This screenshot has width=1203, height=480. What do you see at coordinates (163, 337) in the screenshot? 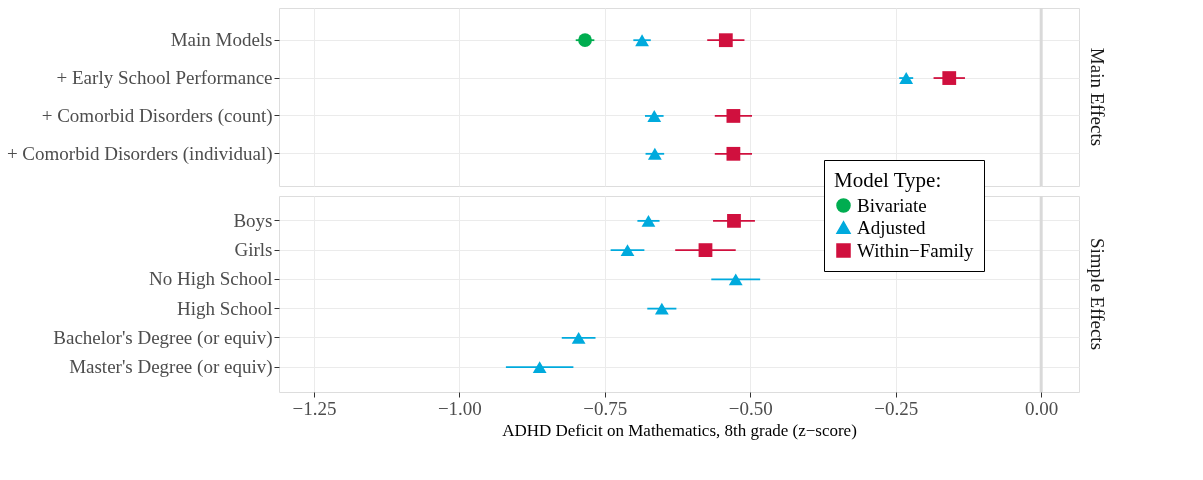
I see `y-tick-label: Bachelor's Degree (or equiv)` at bounding box center [163, 337].